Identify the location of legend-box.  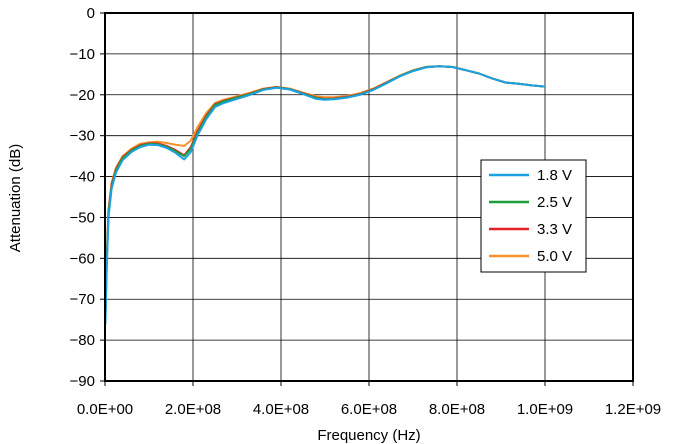
(533, 216).